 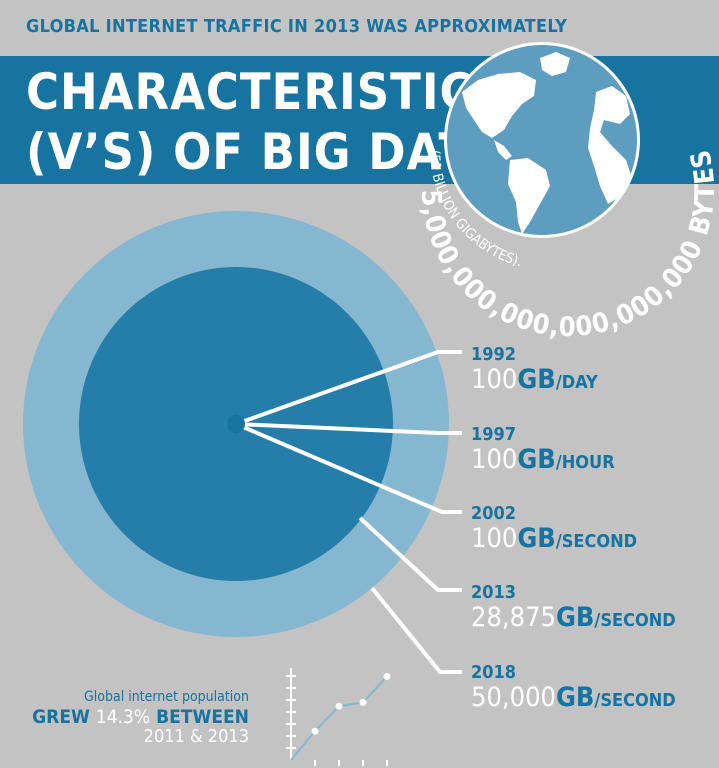 I want to click on timeline-entry-2018: 2018 50,000GB/SECOND, so click(x=573, y=689).